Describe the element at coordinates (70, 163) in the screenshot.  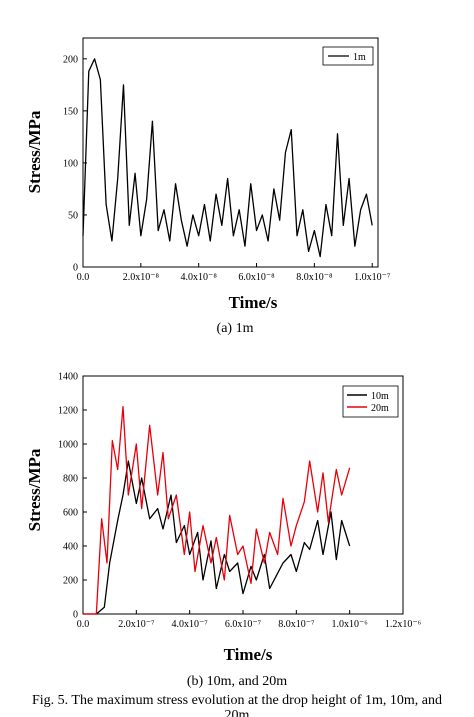
I see `y-tick-label: 100` at that location.